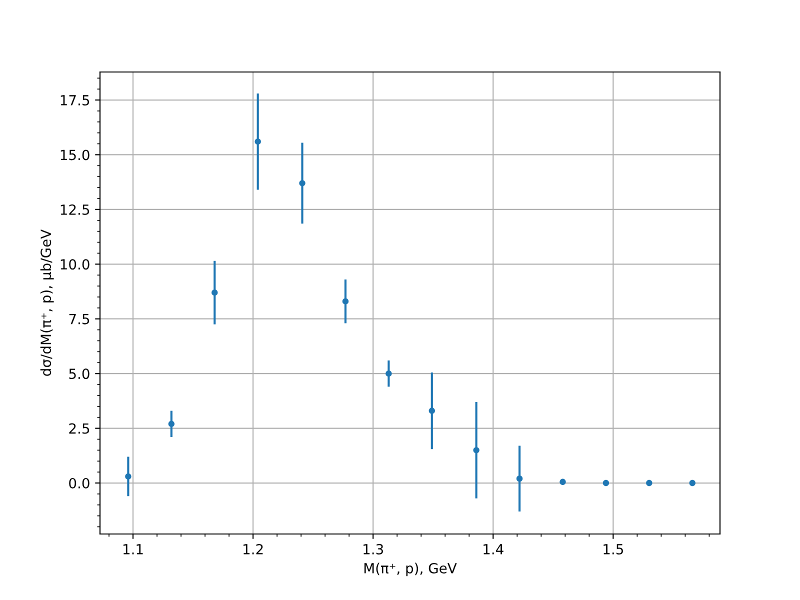  What do you see at coordinates (79, 428) in the screenshot?
I see `y-tick-label: 2.5` at bounding box center [79, 428].